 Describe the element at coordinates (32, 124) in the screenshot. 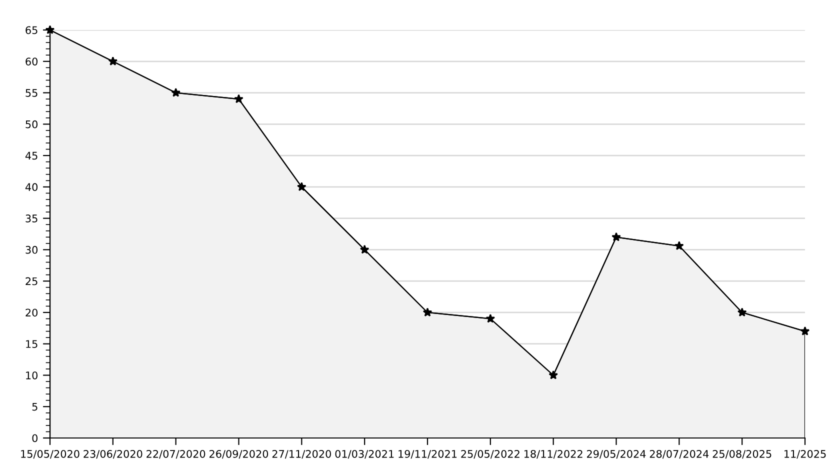

I see `y-tick-label: 50` at that location.